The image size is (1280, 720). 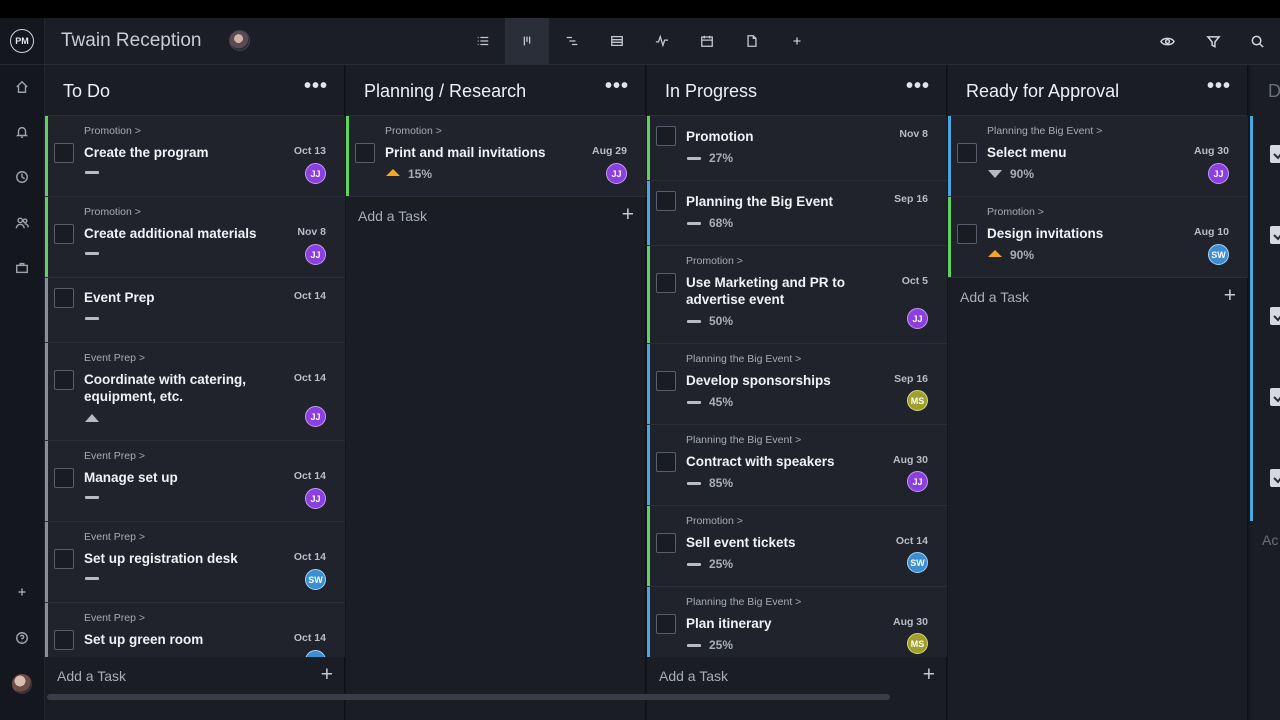 I want to click on task-name: Promotion, so click(x=720, y=136).